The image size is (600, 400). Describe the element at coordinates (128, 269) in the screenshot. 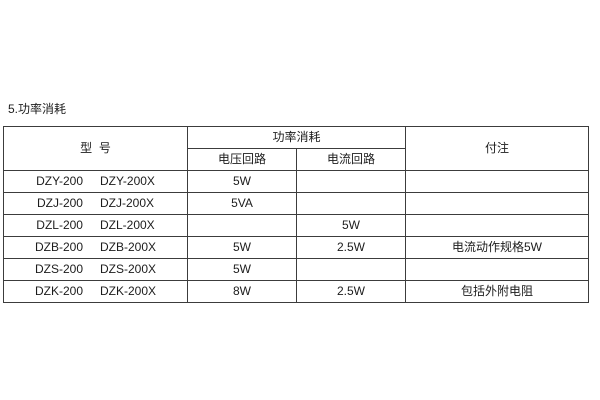

I see `model-variant: DZS-200X` at that location.